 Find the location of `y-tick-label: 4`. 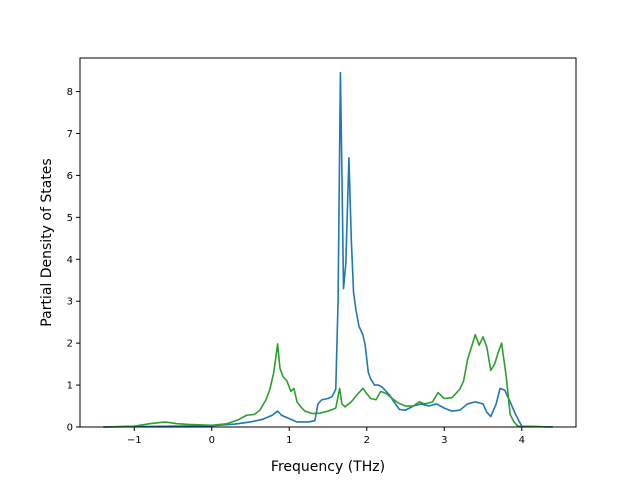

y-tick-label: 4 is located at coordinates (70, 260).